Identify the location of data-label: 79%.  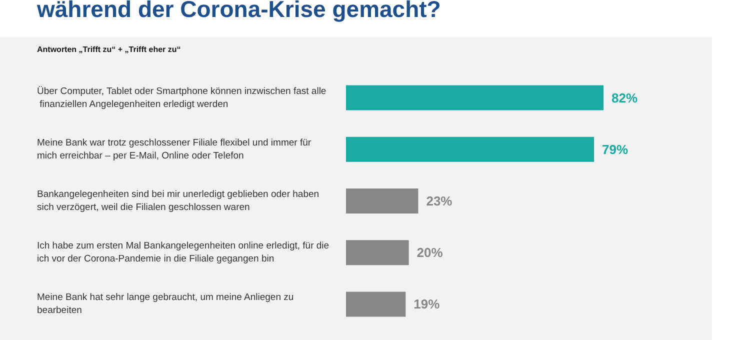
(615, 149).